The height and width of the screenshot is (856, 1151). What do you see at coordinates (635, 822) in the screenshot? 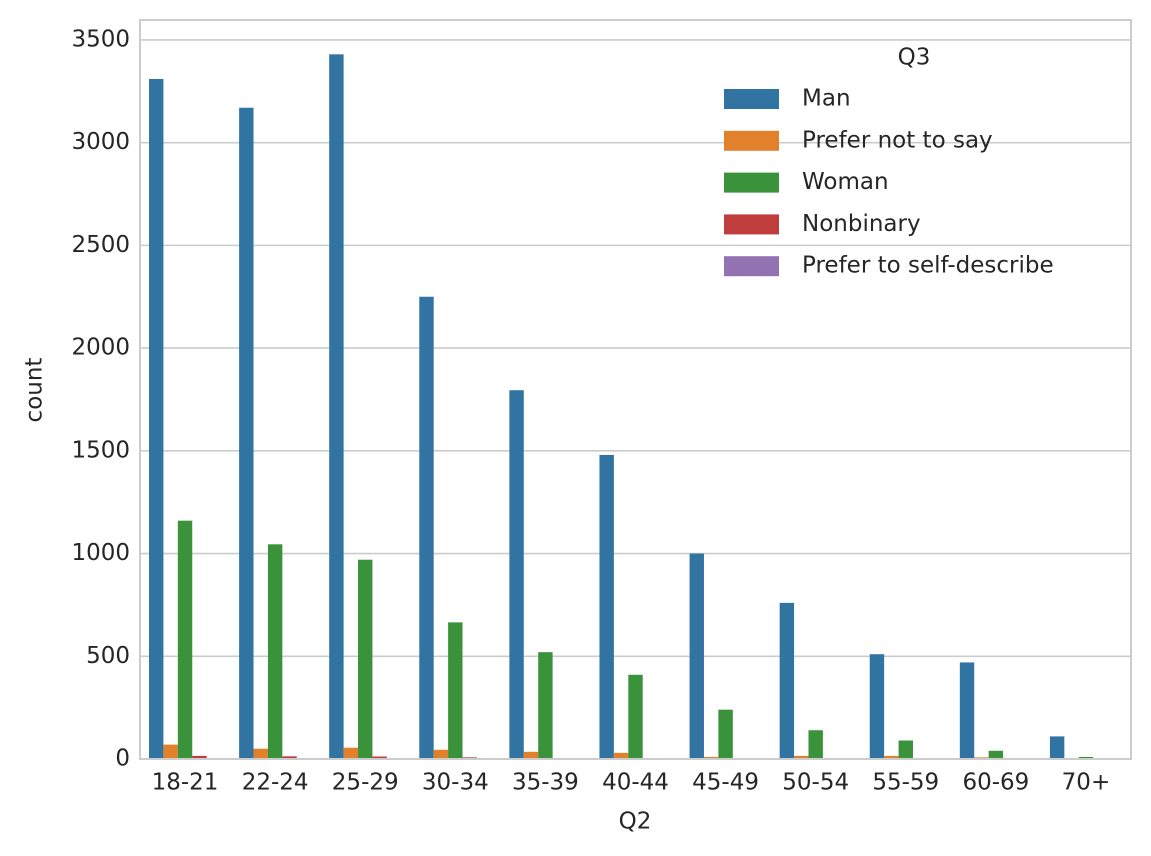
I see `x-axis-label: Q2` at bounding box center [635, 822].